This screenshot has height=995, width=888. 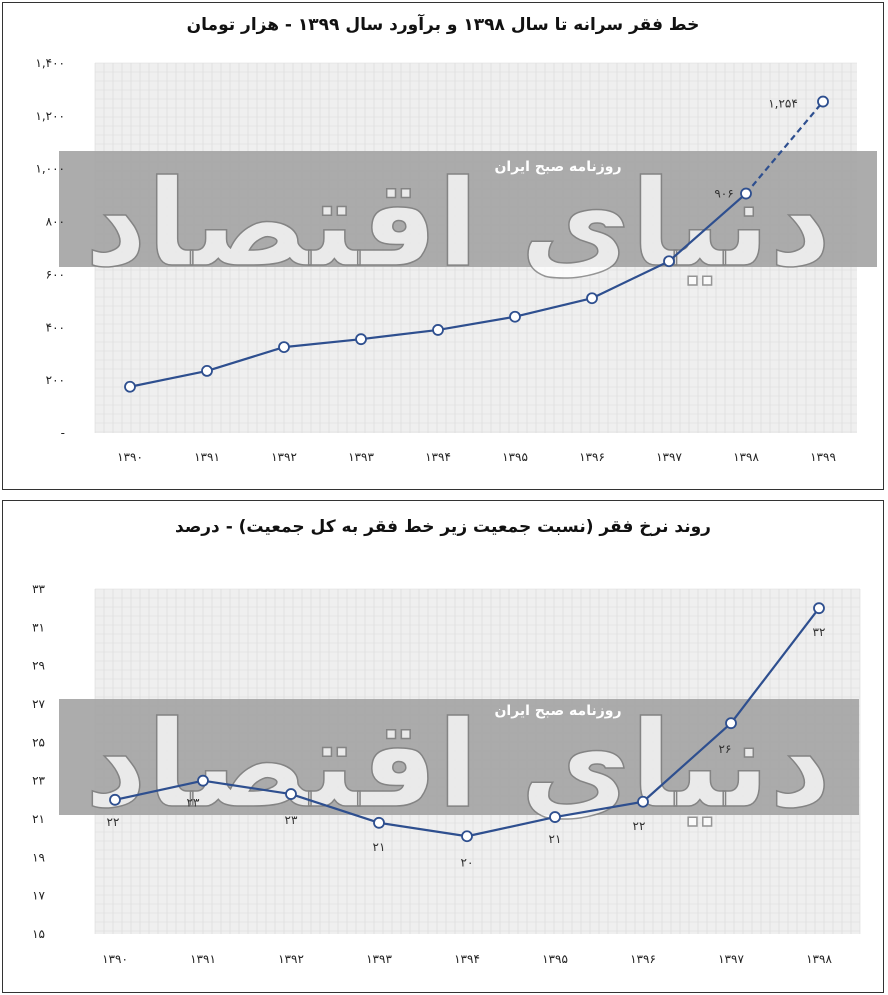 What do you see at coordinates (55, 327) in the screenshot?
I see `y-tick-label: ۴۰۰` at bounding box center [55, 327].